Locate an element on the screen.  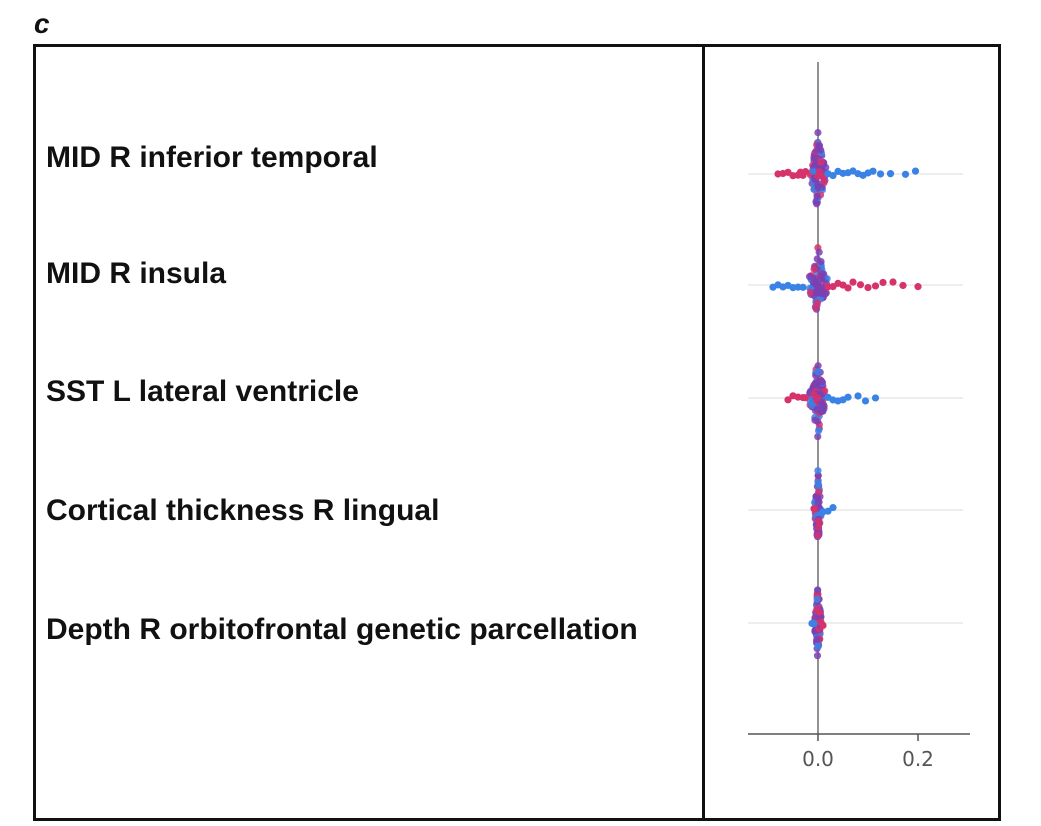
panel-label: c is located at coordinates (42, 23).